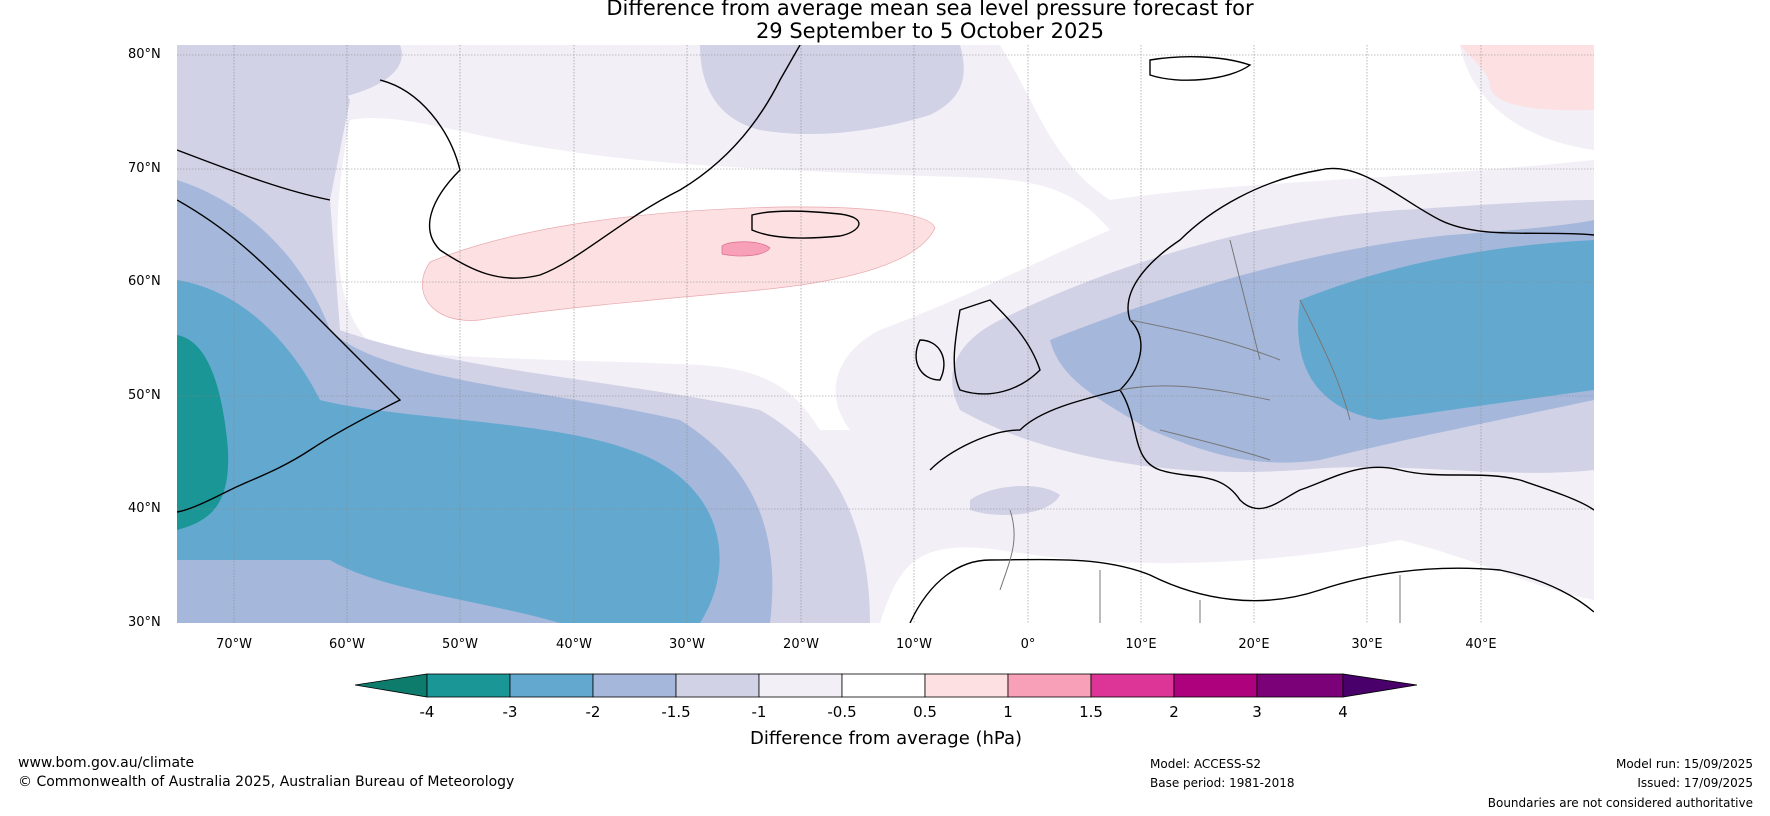 The width and height of the screenshot is (1770, 816). I want to click on iceland-coast, so click(805, 224).